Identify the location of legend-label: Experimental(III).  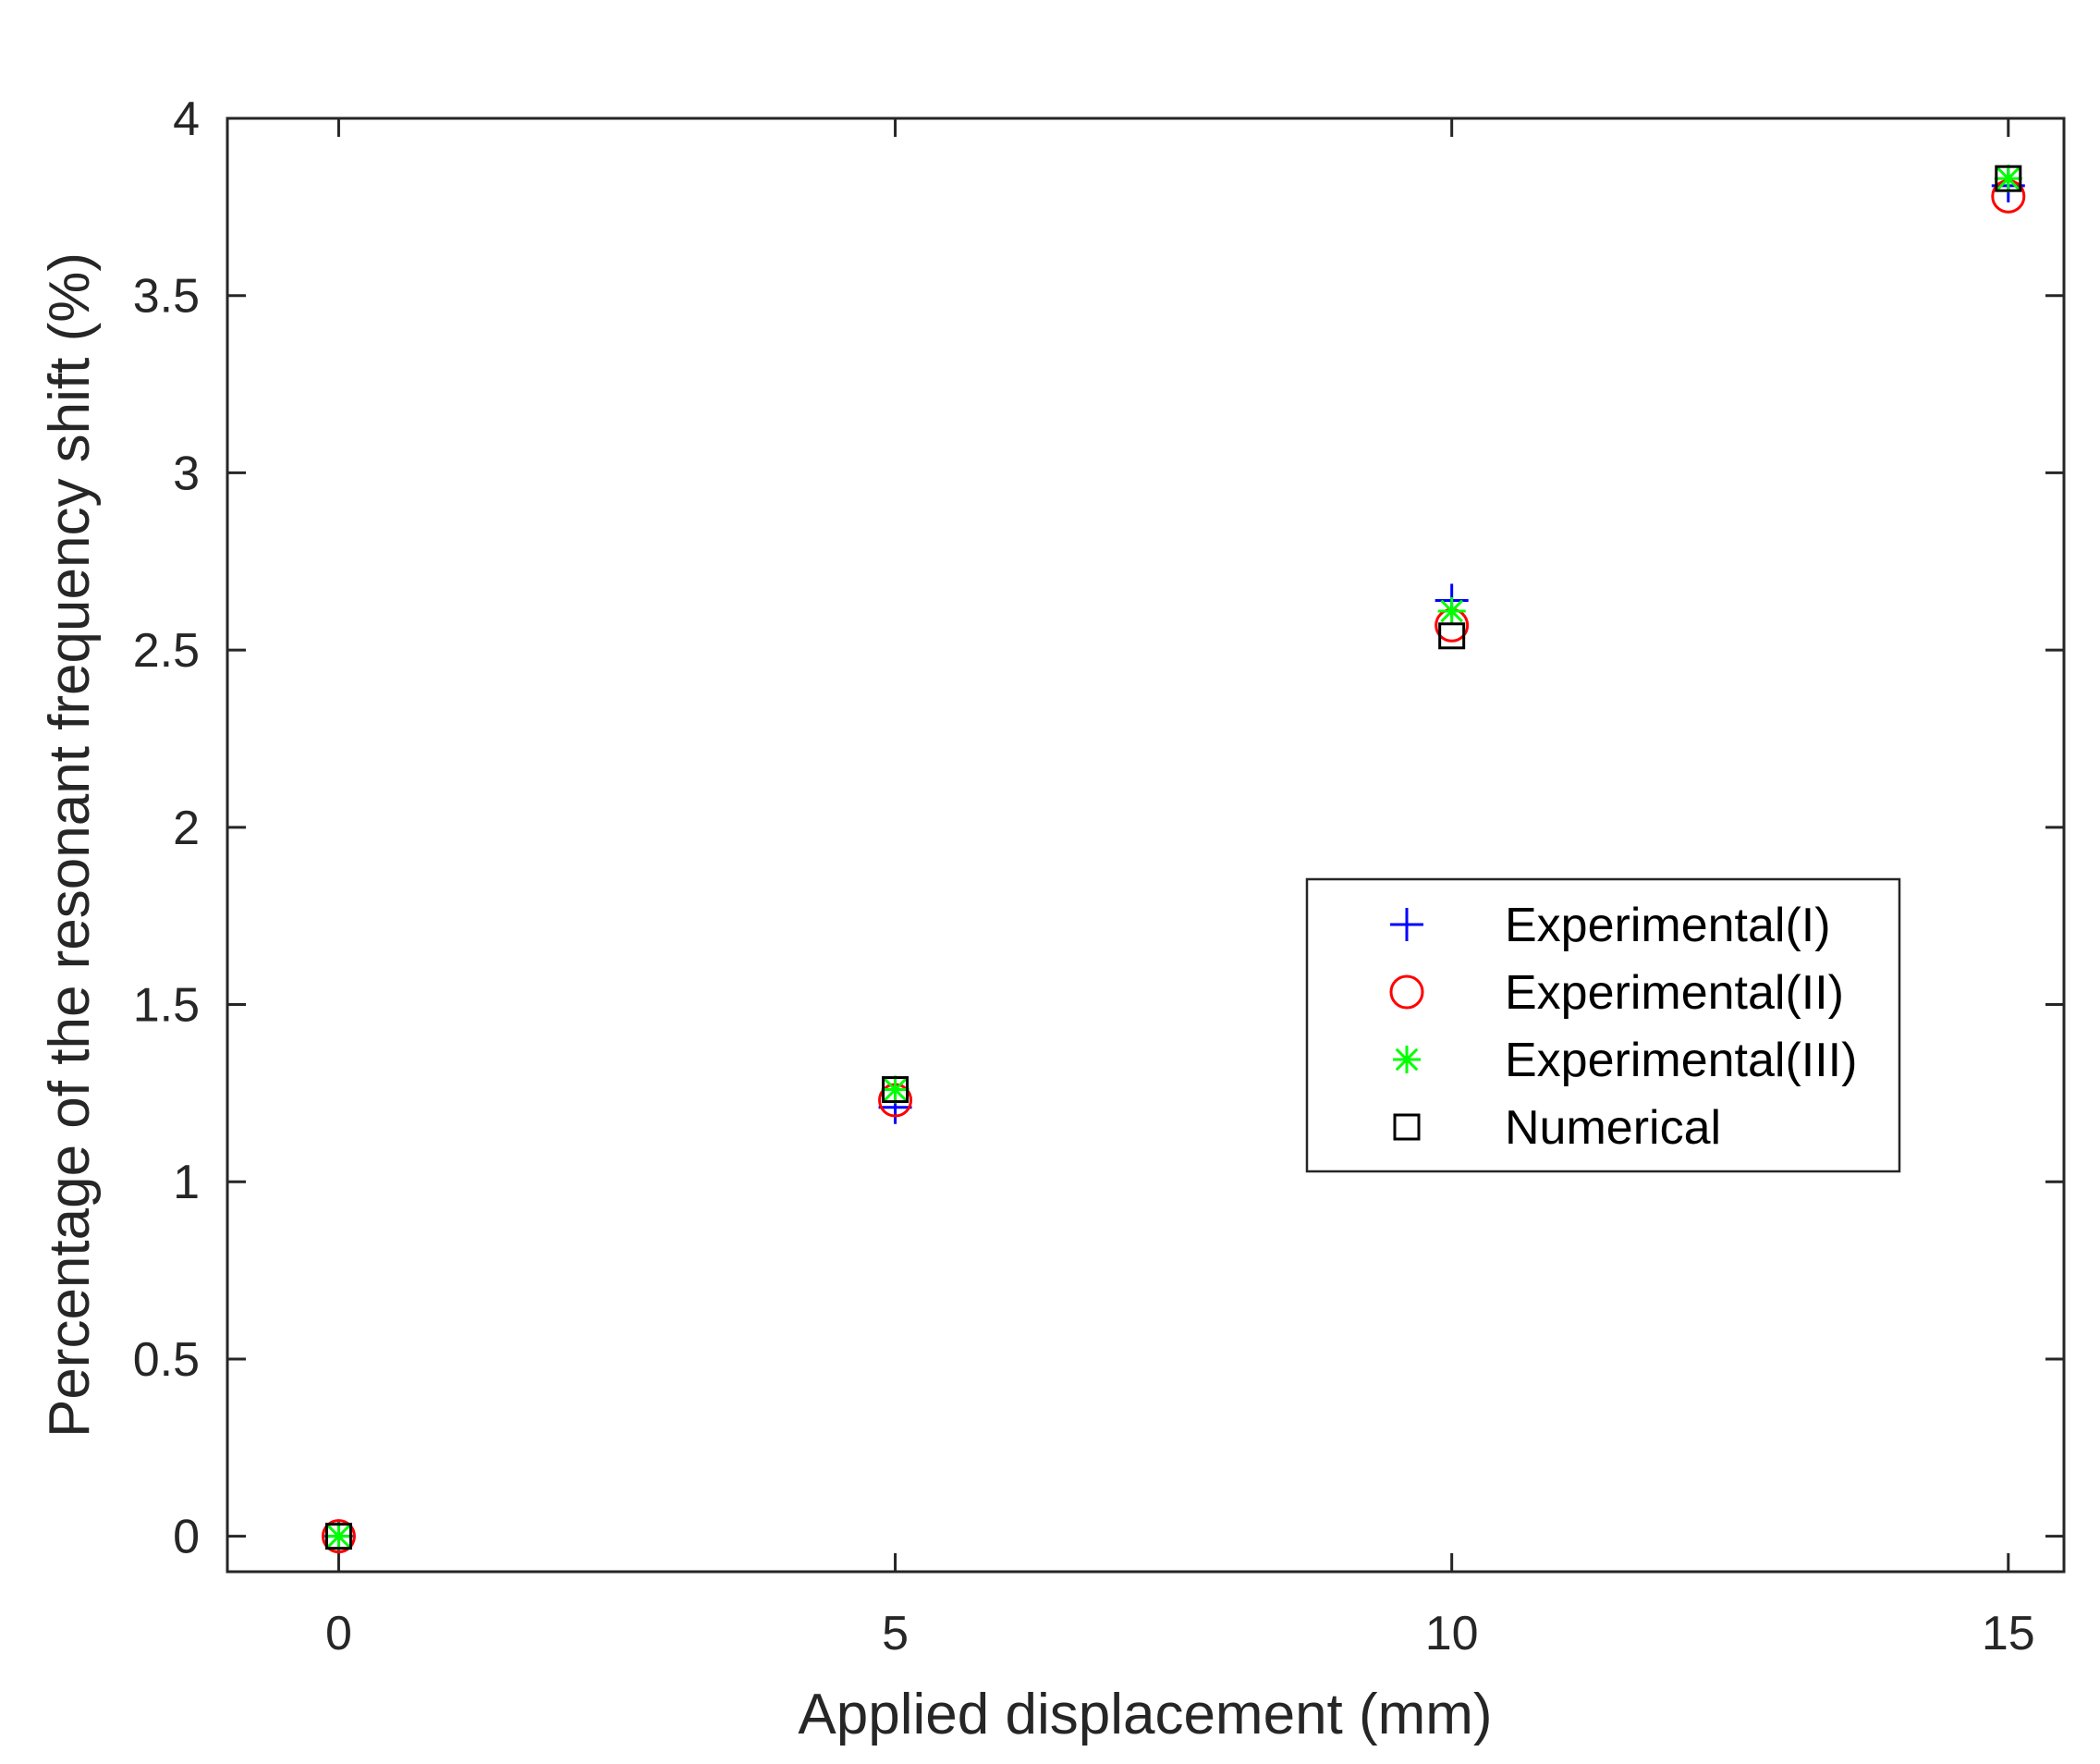
(1681, 1060).